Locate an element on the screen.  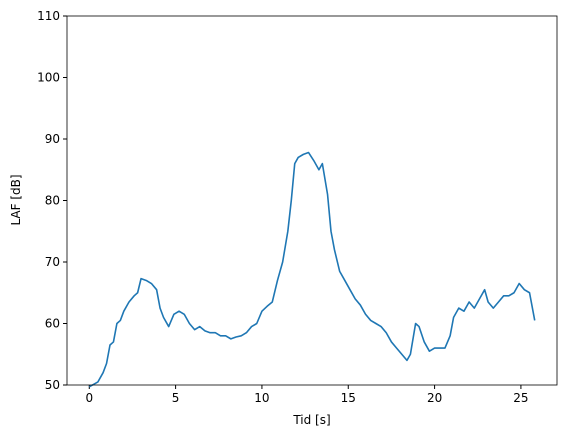
y-tick-label: 60 is located at coordinates (52, 324).